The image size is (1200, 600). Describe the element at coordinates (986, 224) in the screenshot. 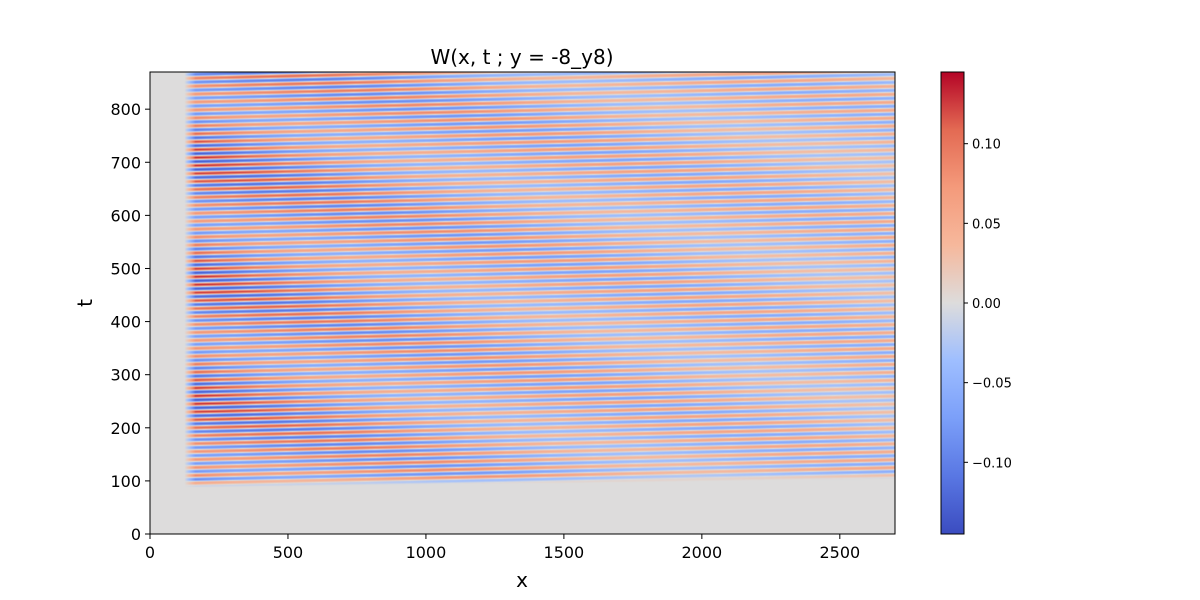

I see `colorbar-tick-label: 0.05` at that location.